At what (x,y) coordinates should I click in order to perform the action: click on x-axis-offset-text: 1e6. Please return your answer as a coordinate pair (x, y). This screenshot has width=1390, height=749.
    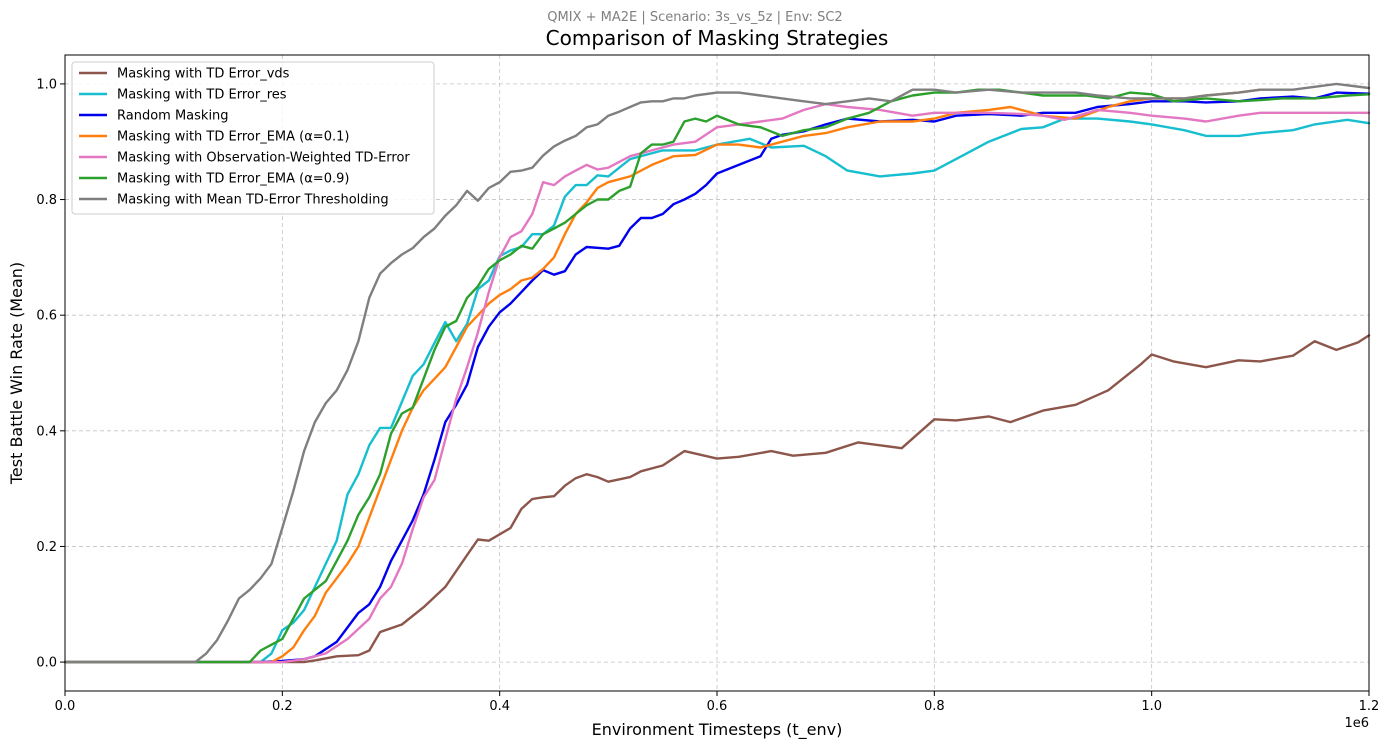
    Looking at the image, I should click on (1356, 723).